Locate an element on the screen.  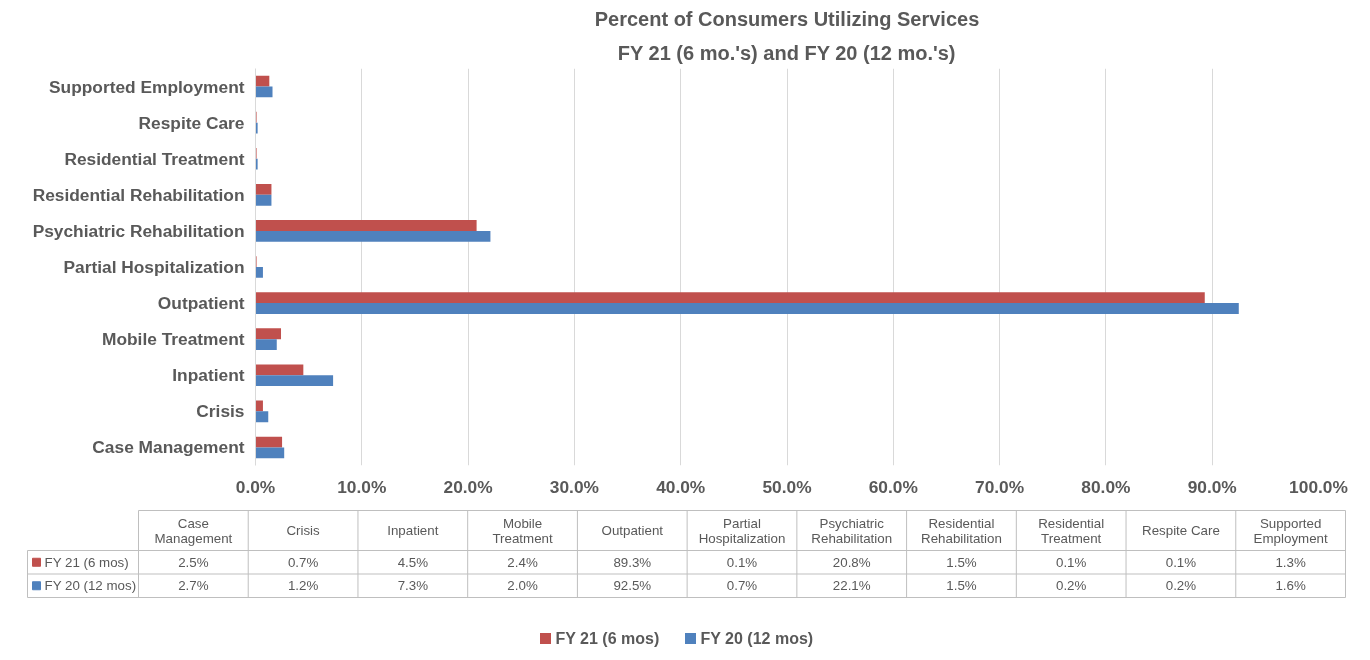
data-label: 22.1% is located at coordinates (851, 586).